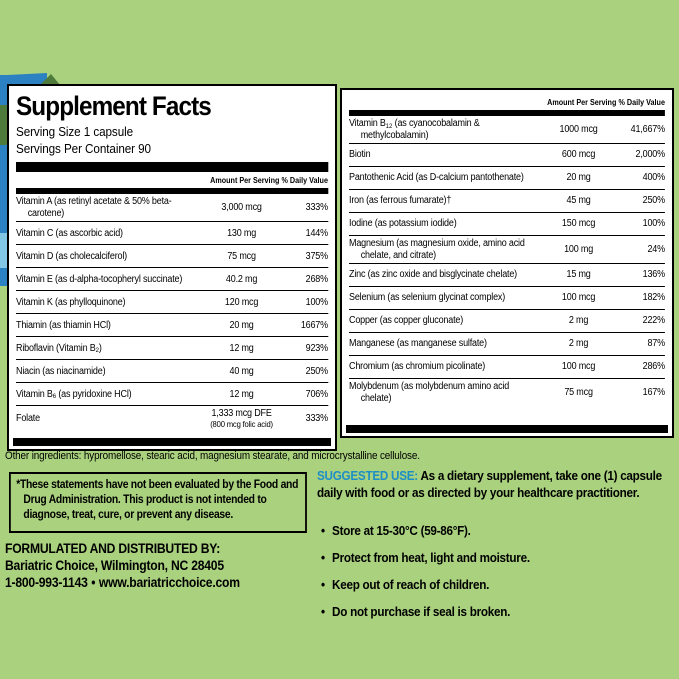 The height and width of the screenshot is (679, 679). I want to click on decor-blue-strip, so click(4, 180).